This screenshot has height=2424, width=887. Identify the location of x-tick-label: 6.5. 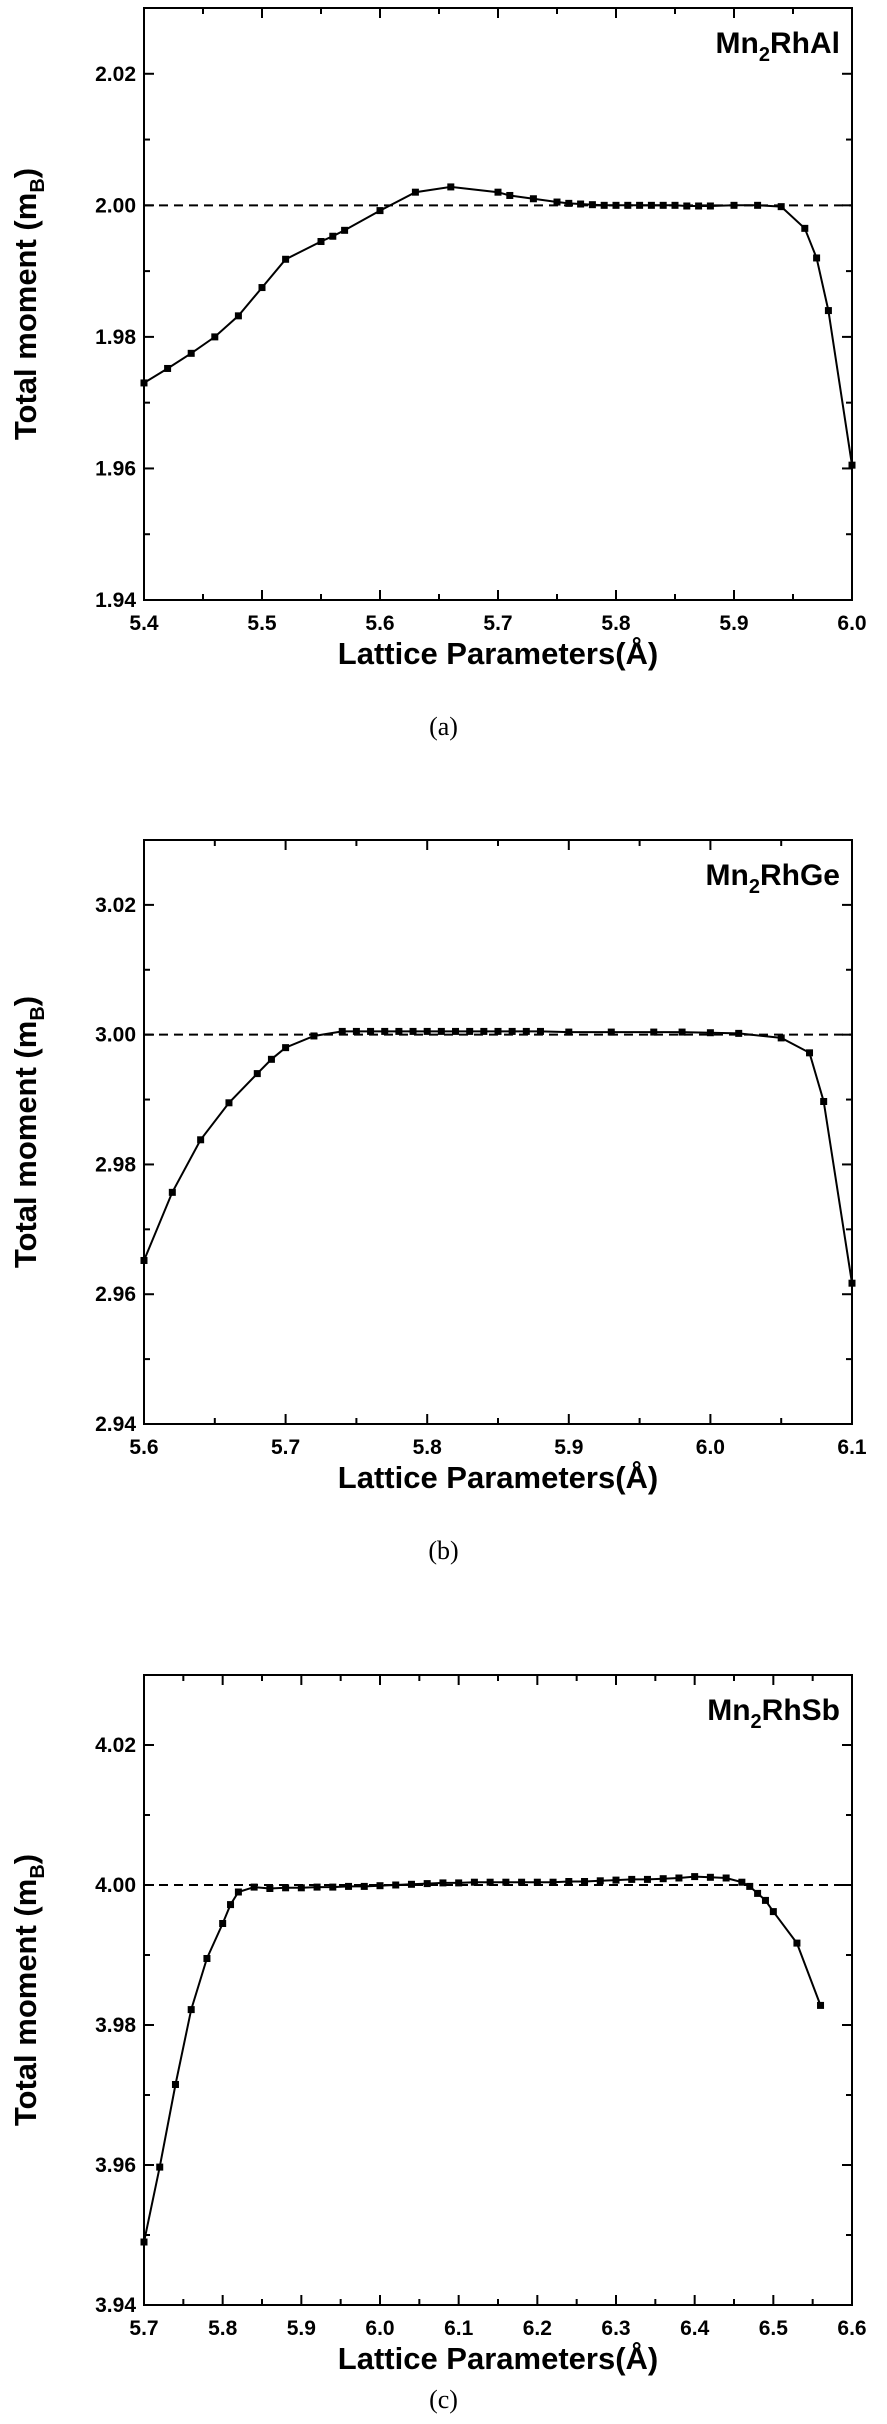
(774, 2328).